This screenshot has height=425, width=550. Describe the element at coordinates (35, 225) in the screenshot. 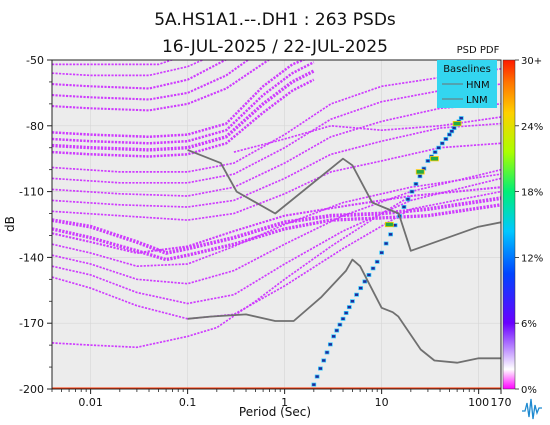

I see `y-axis-ticks: -50 -80 -110 -140 -170 -200` at that location.